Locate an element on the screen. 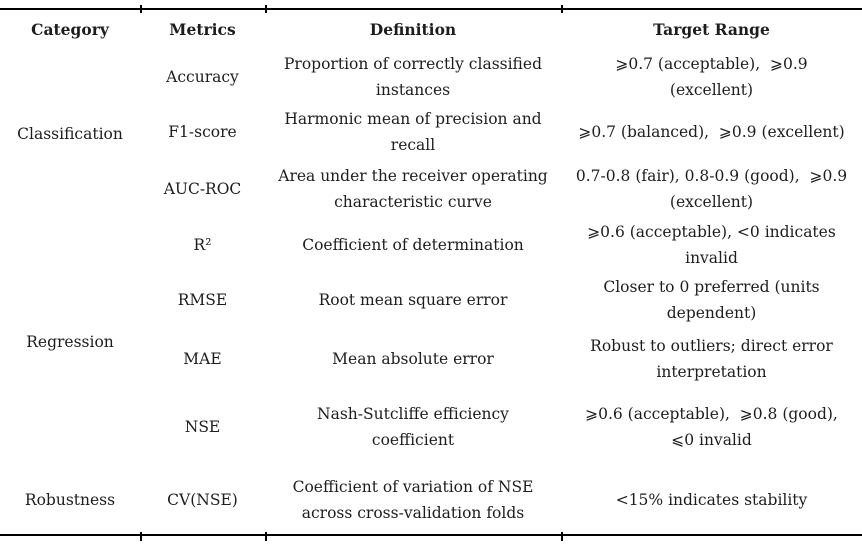 The width and height of the screenshot is (862, 550). column-header-definition: Definition is located at coordinates (413, 29).